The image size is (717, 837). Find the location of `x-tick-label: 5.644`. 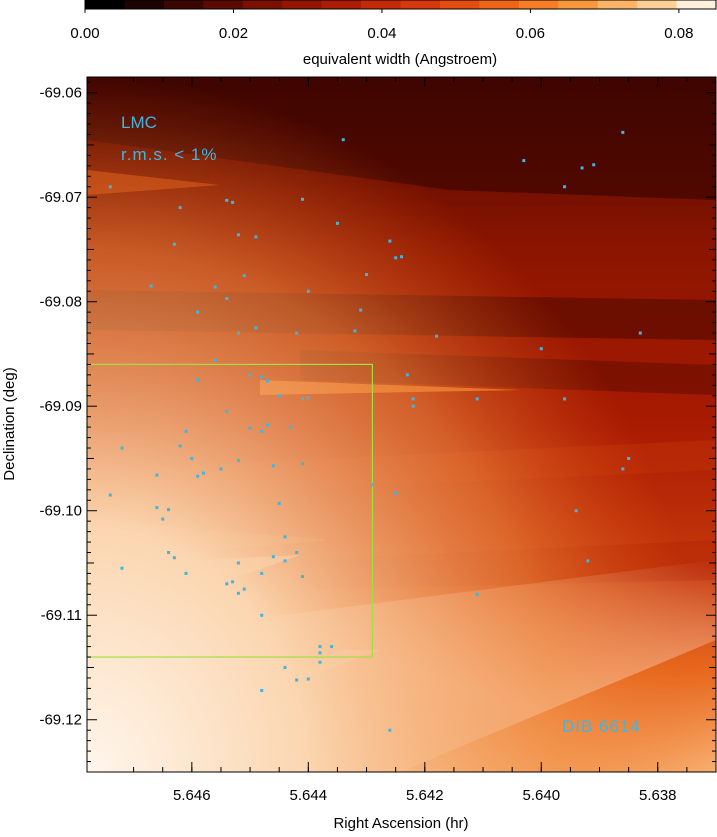

x-tick-label: 5.644 is located at coordinates (309, 795).